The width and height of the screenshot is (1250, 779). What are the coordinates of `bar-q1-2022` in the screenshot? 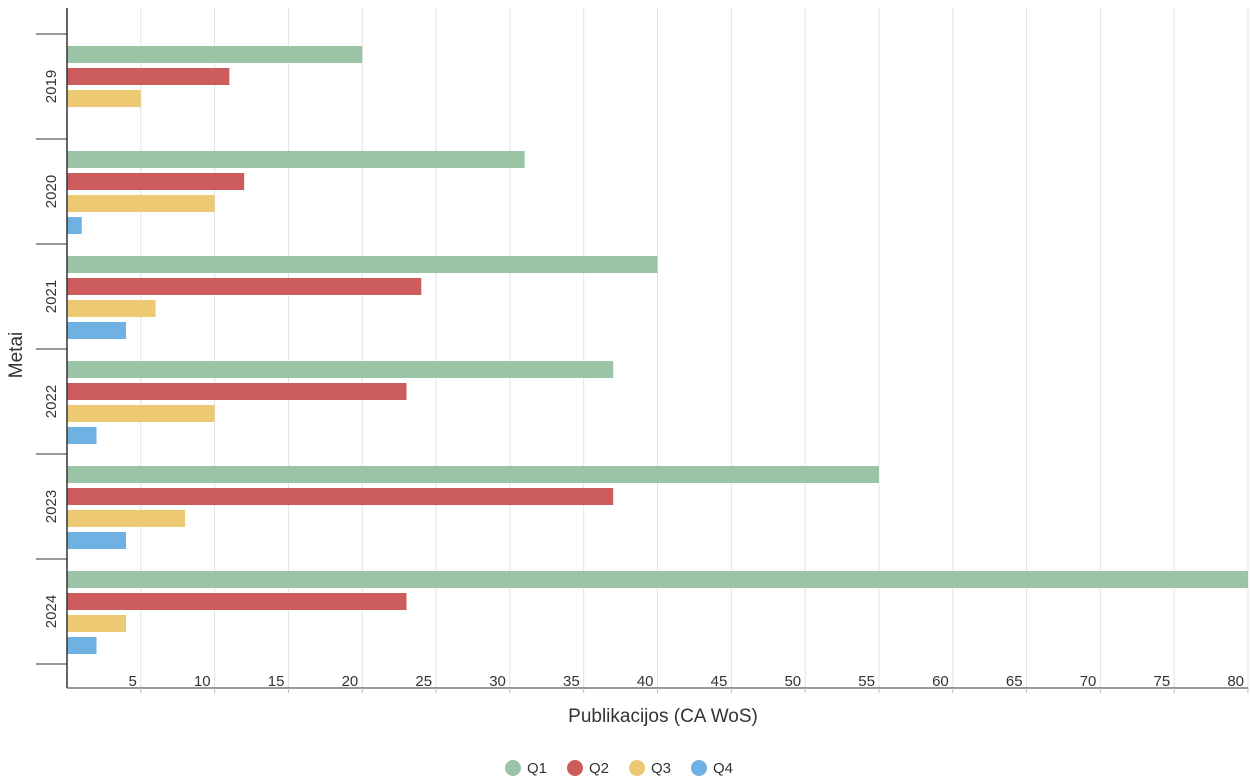 It's located at (340, 369).